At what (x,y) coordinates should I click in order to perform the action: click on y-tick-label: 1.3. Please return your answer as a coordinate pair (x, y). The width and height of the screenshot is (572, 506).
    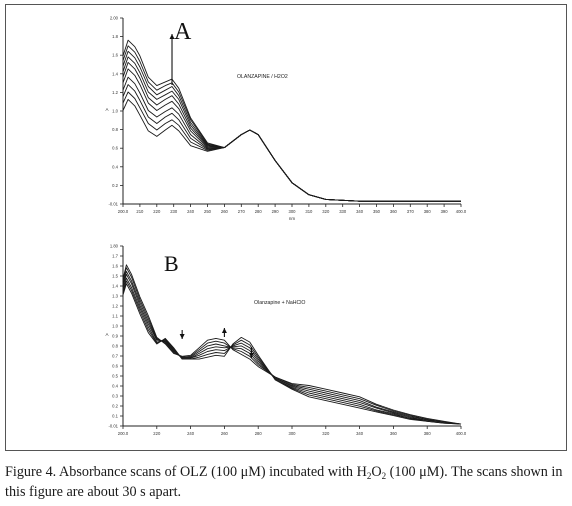
    Looking at the image, I should click on (115, 296).